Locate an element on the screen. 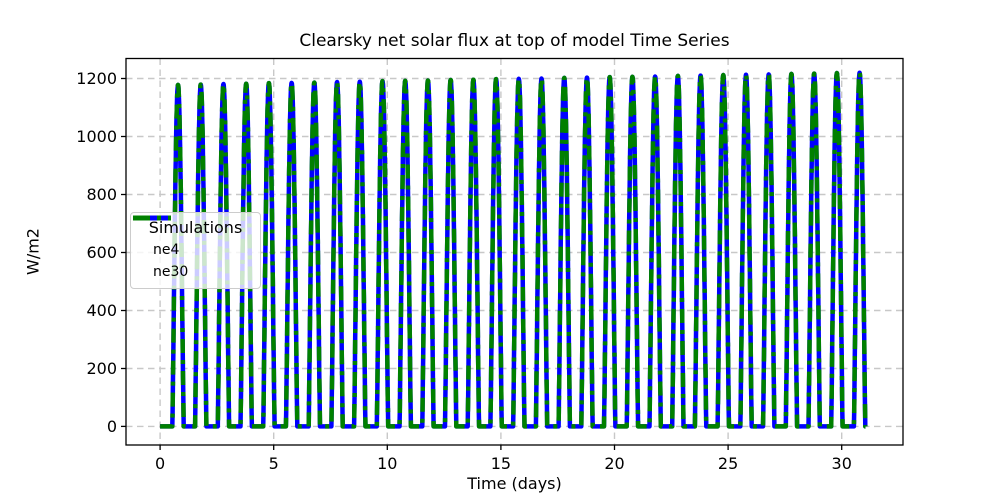 The image size is (1000, 500). x-axis-label: Time (days) is located at coordinates (514, 483).